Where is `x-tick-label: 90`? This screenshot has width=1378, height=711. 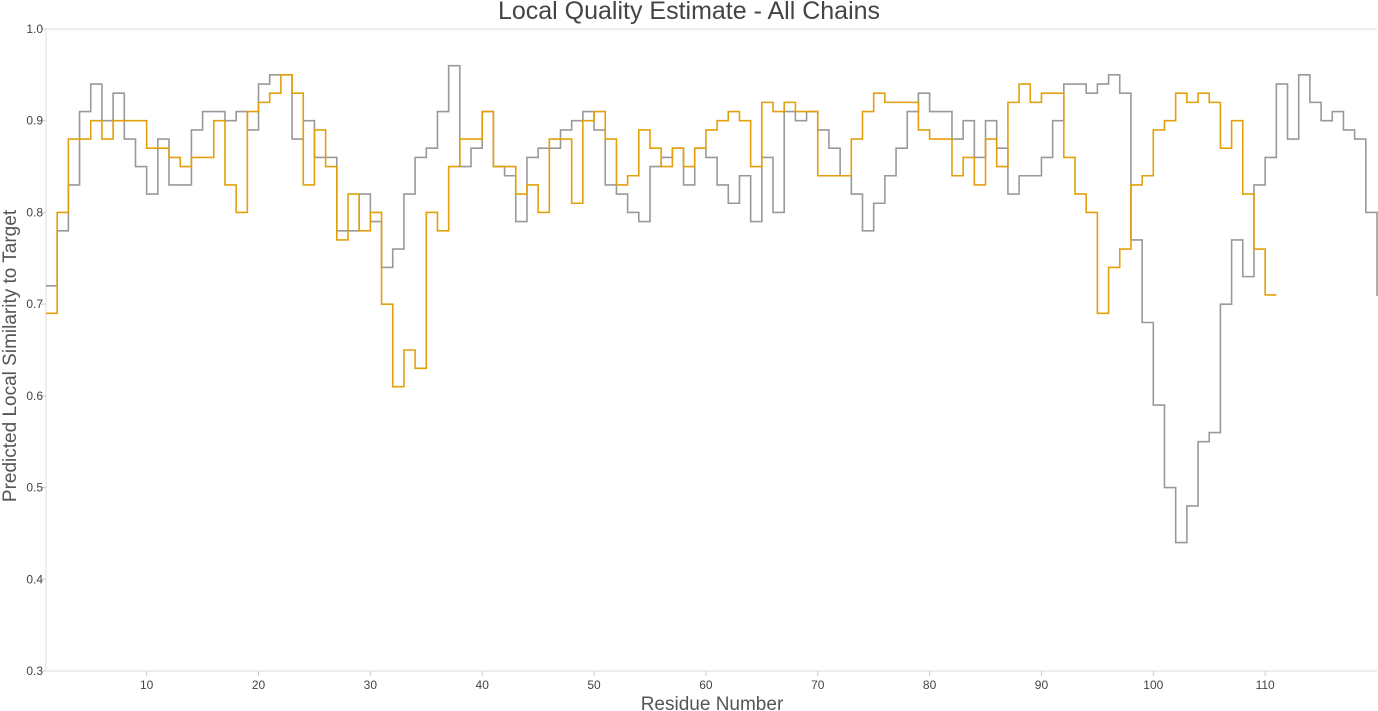 x-tick-label: 90 is located at coordinates (1042, 685).